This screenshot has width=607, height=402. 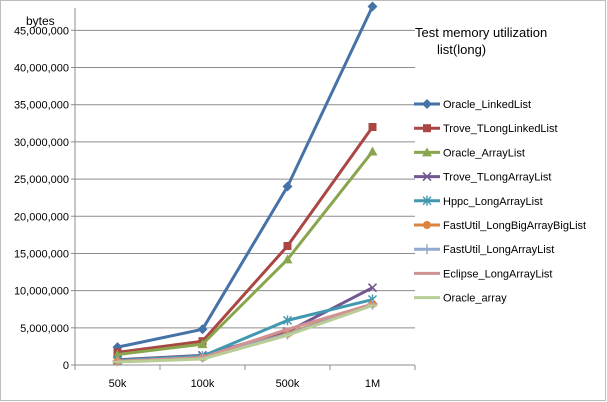 I want to click on series-line, so click(x=245, y=334).